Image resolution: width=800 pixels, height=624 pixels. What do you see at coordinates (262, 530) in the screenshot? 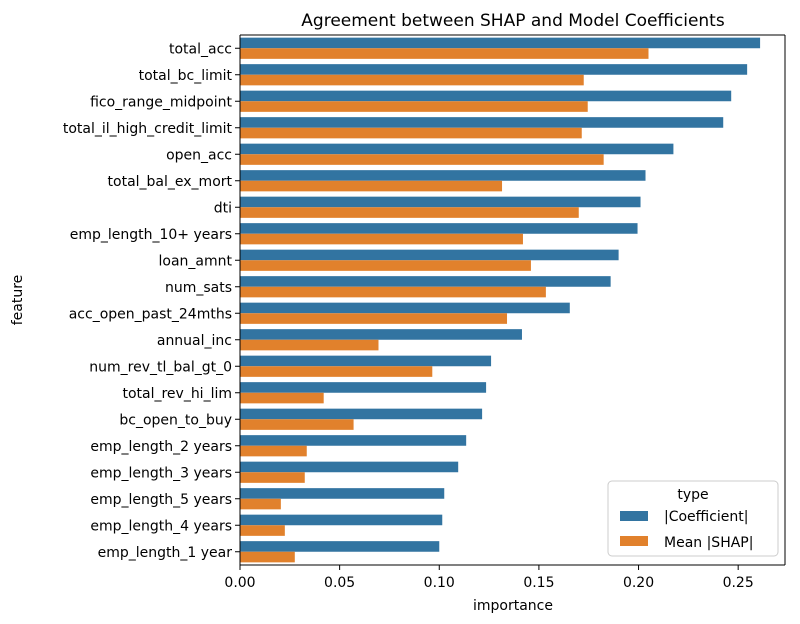
I see `bar-mean-shap-emp-length-4-years` at bounding box center [262, 530].